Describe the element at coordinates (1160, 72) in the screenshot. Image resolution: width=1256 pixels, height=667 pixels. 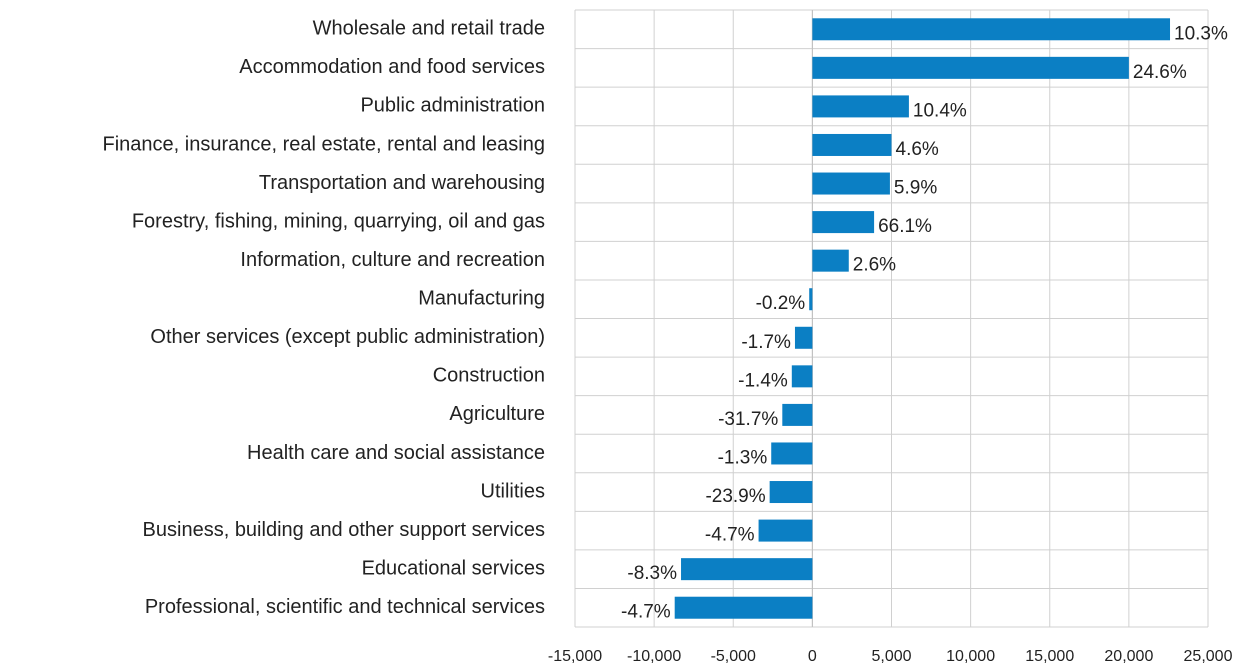
I see `data-label: 24.6%` at that location.